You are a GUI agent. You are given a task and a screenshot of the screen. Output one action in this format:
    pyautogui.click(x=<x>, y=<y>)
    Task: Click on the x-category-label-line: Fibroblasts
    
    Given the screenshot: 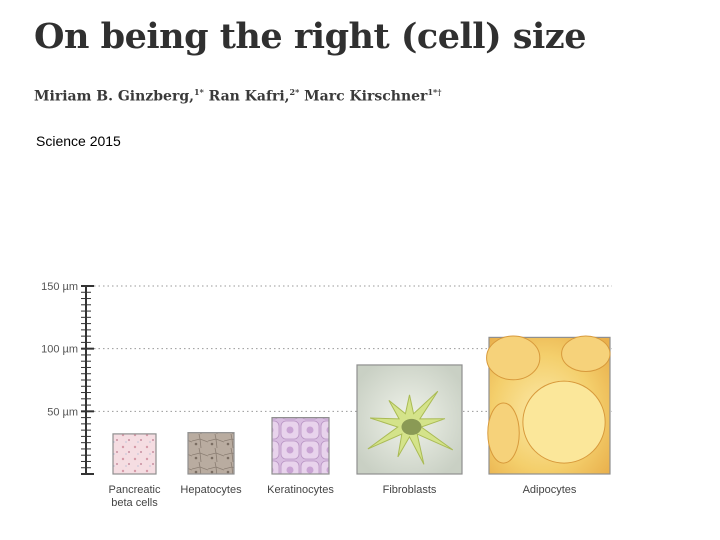 What is the action you would take?
    pyautogui.click(x=410, y=490)
    